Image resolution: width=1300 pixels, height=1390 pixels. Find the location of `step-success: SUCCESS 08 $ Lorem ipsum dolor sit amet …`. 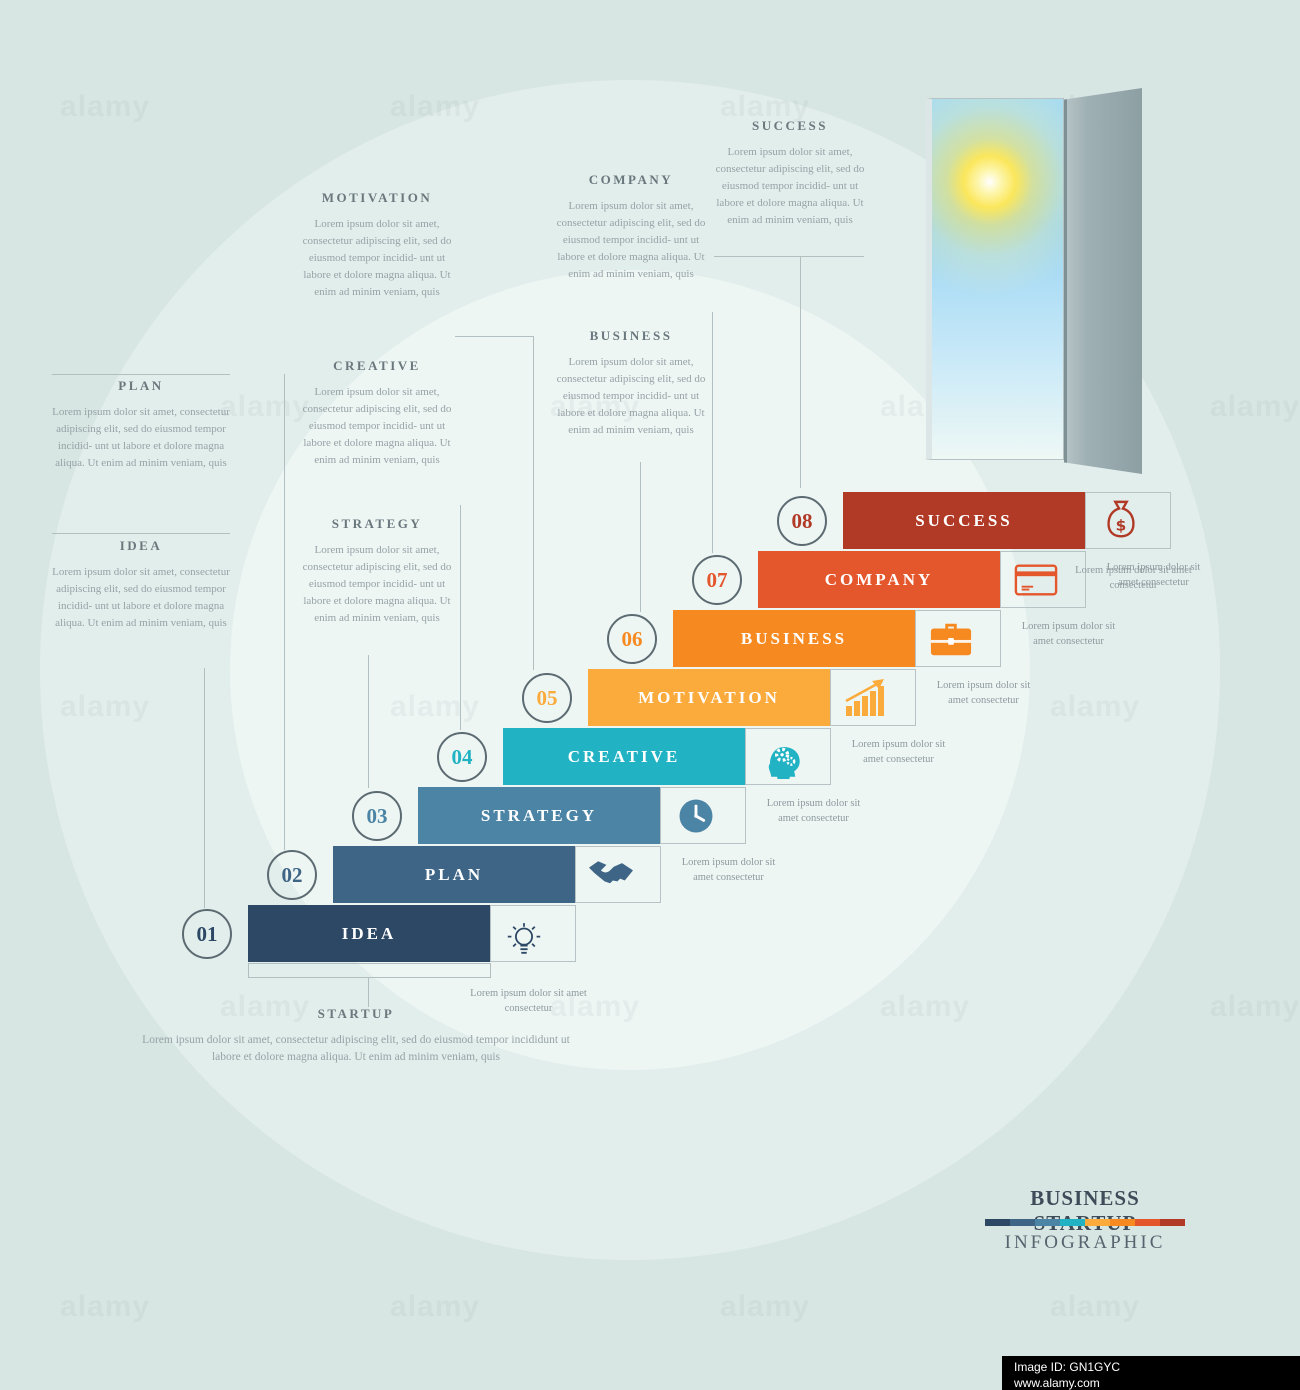

step-success: SUCCESS 08 $ Lorem ipsum dolor sit amet … is located at coordinates (984, 541).